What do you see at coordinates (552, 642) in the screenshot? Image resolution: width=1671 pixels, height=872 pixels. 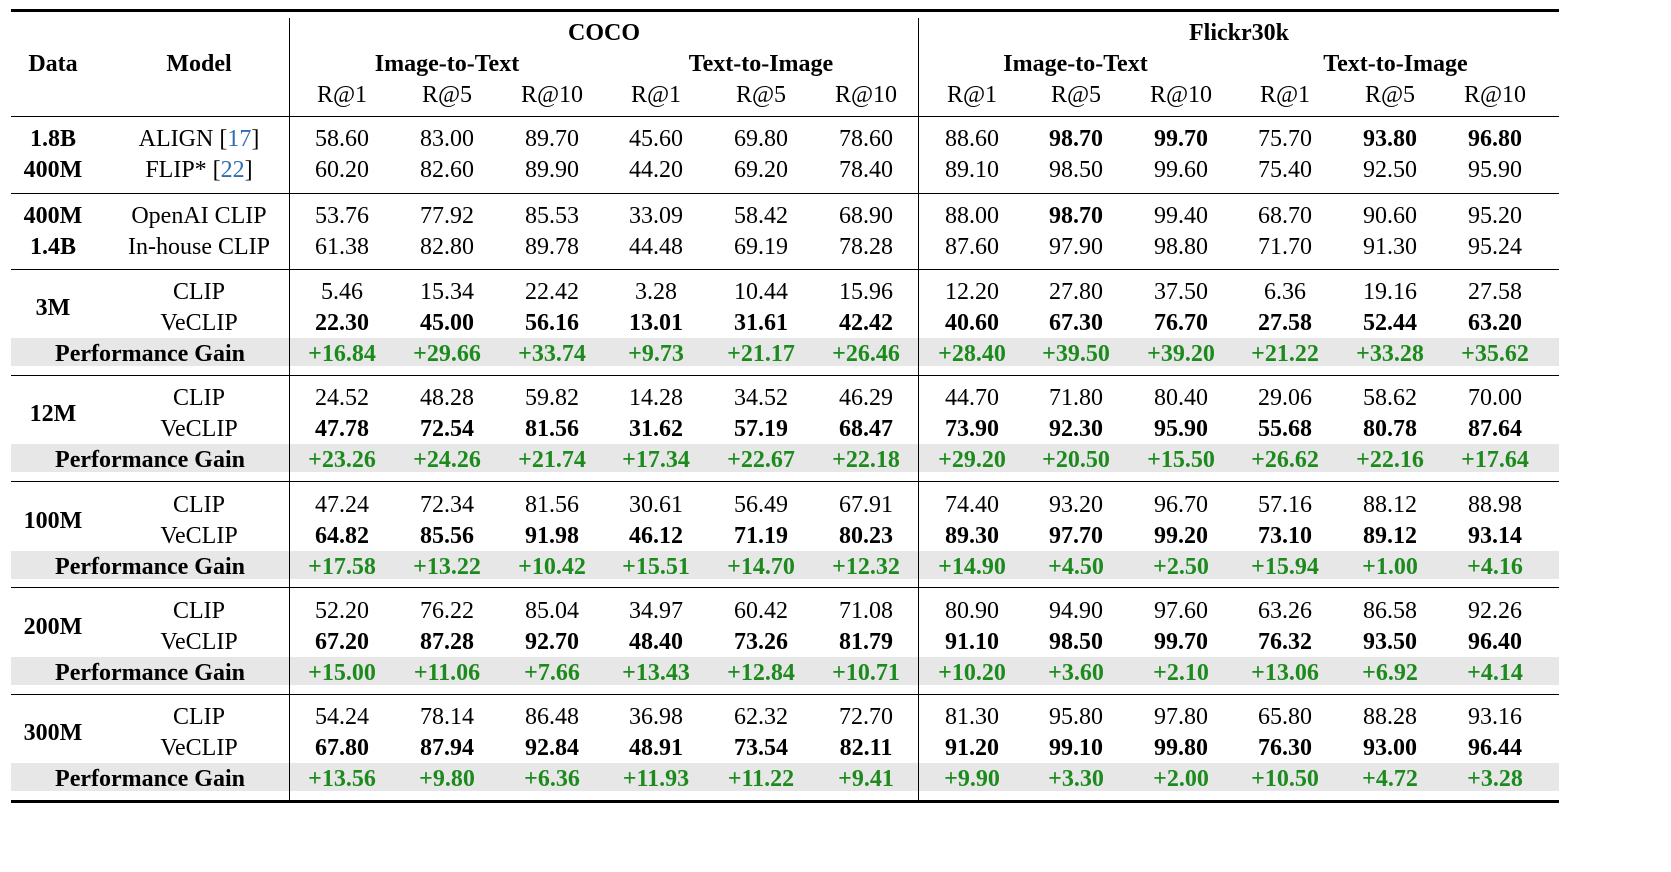 I see `table-cell: 92.70` at bounding box center [552, 642].